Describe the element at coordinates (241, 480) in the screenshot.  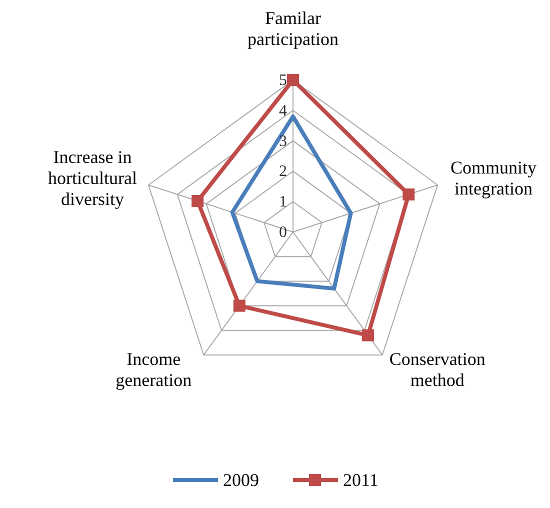
I see `legend-label: 2009` at that location.